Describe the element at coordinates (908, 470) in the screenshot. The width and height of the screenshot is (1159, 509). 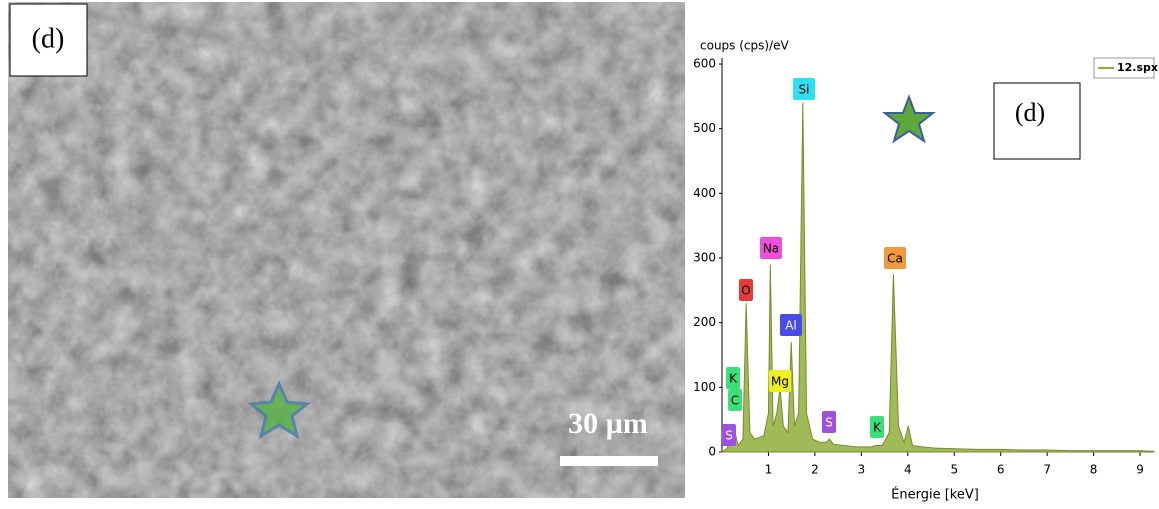
I see `x-tick-label: 4` at that location.